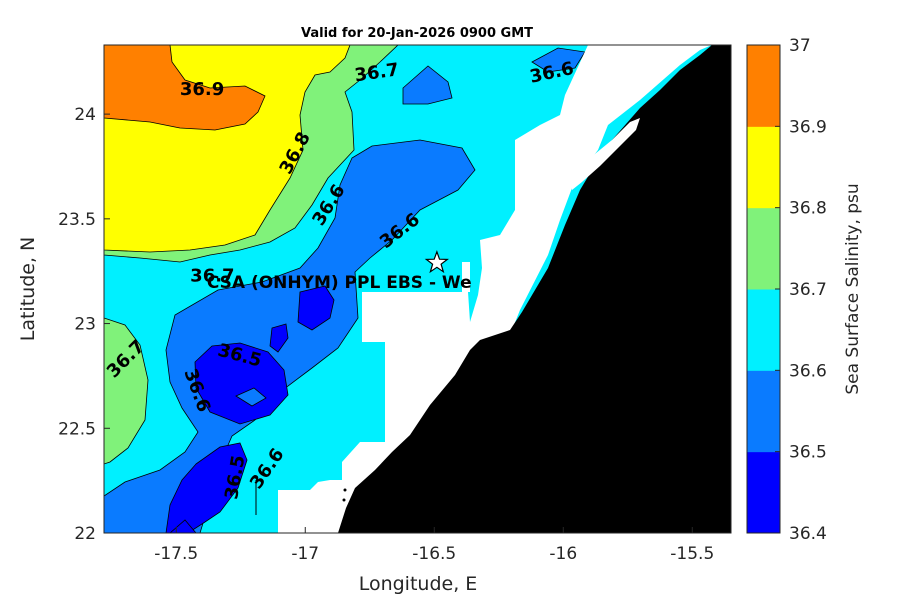  Describe the element at coordinates (206, 487) in the screenshot. I see `band-36.4-36.5-patch-4` at that location.